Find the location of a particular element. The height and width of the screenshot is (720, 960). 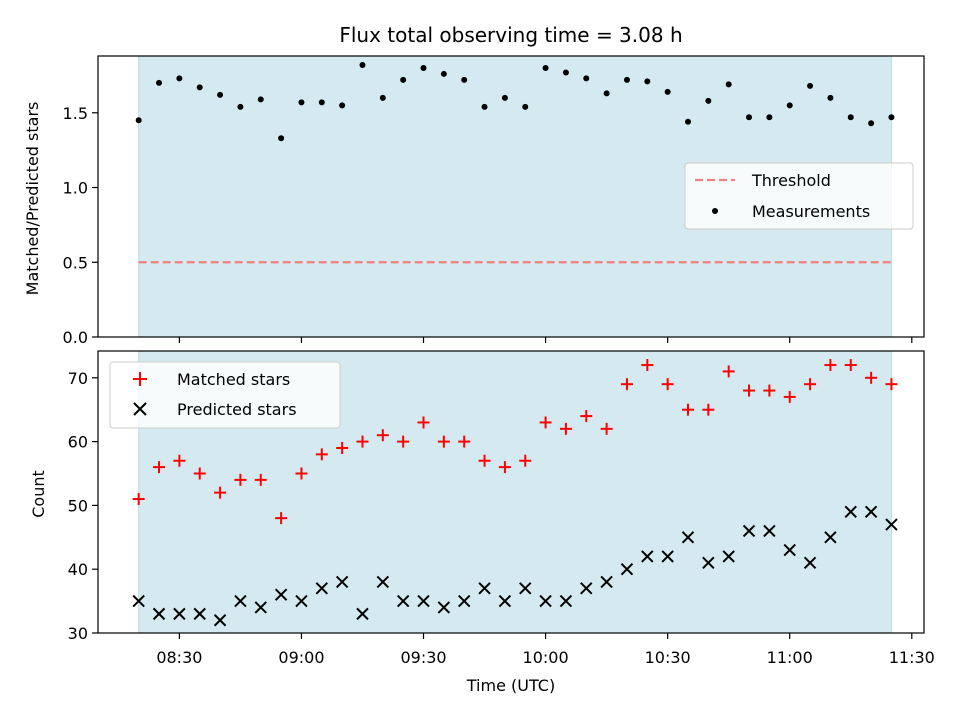

measurement-points is located at coordinates (515, 101).